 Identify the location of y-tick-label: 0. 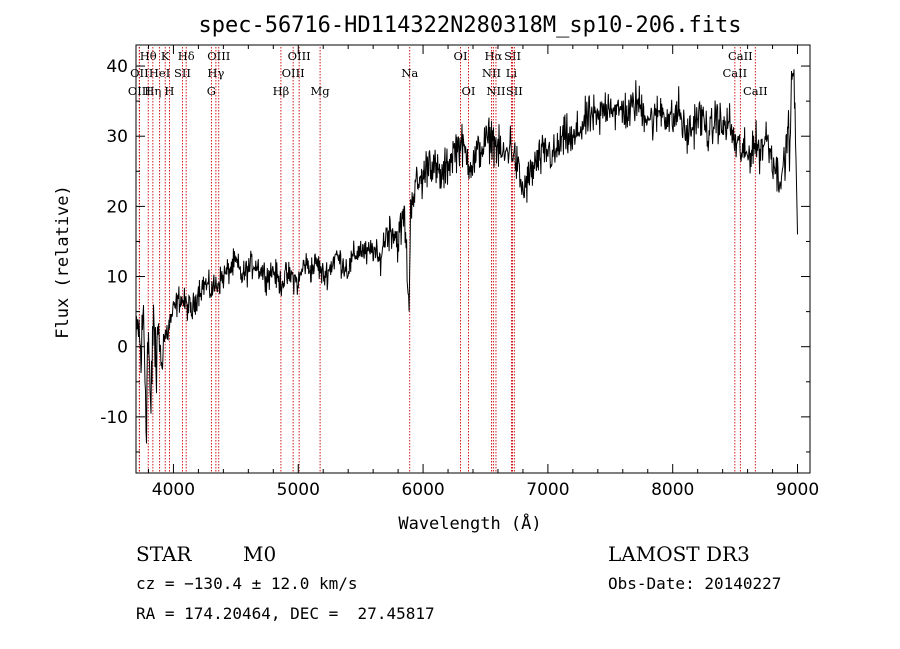
(122, 348).